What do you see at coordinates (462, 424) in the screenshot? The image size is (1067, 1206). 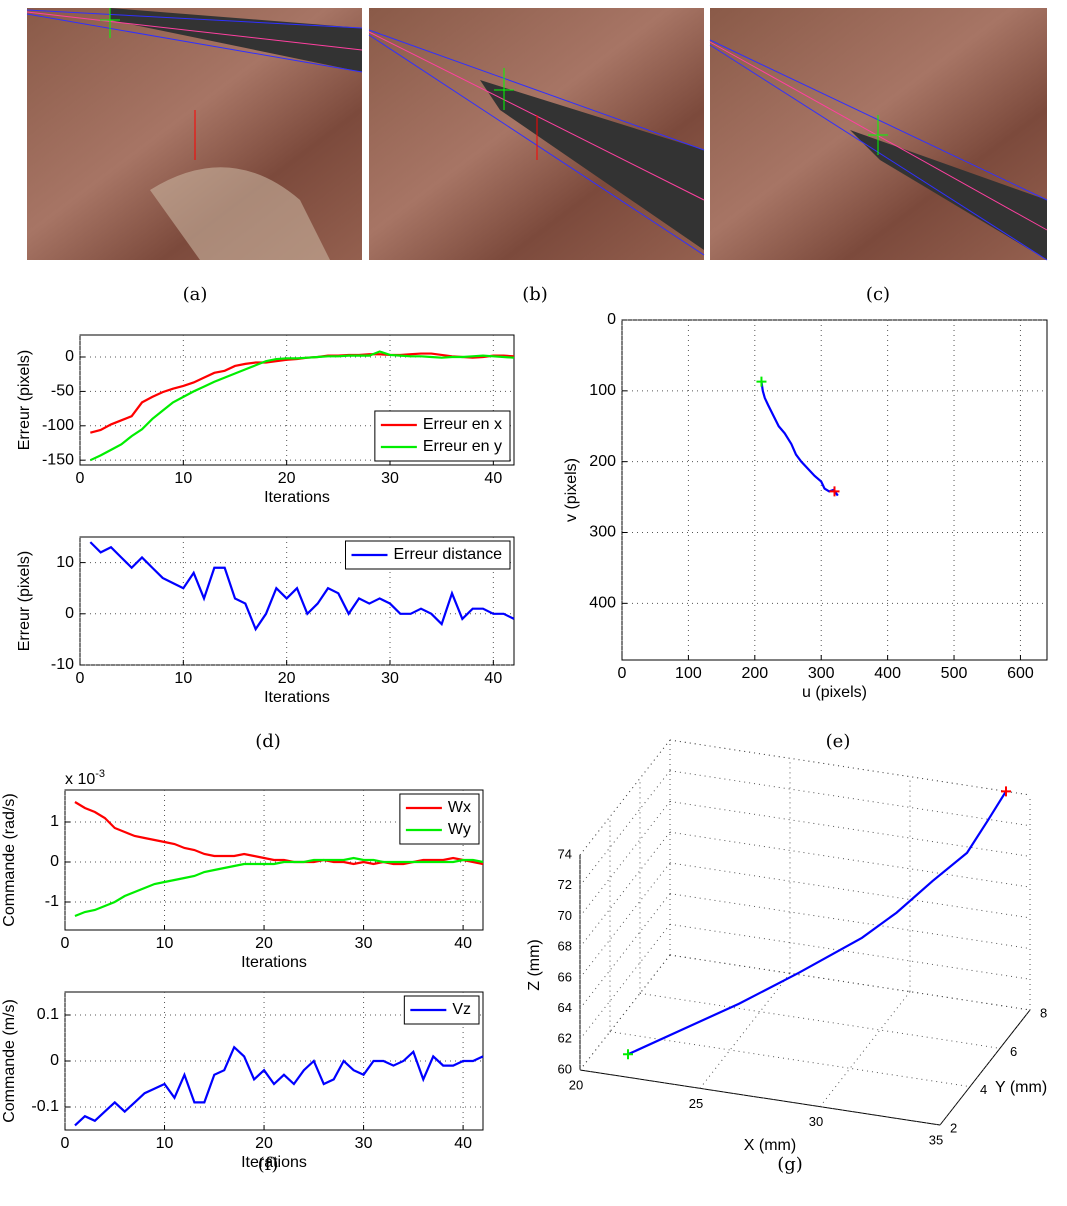 I see `legend-label: Erreur en x` at bounding box center [462, 424].